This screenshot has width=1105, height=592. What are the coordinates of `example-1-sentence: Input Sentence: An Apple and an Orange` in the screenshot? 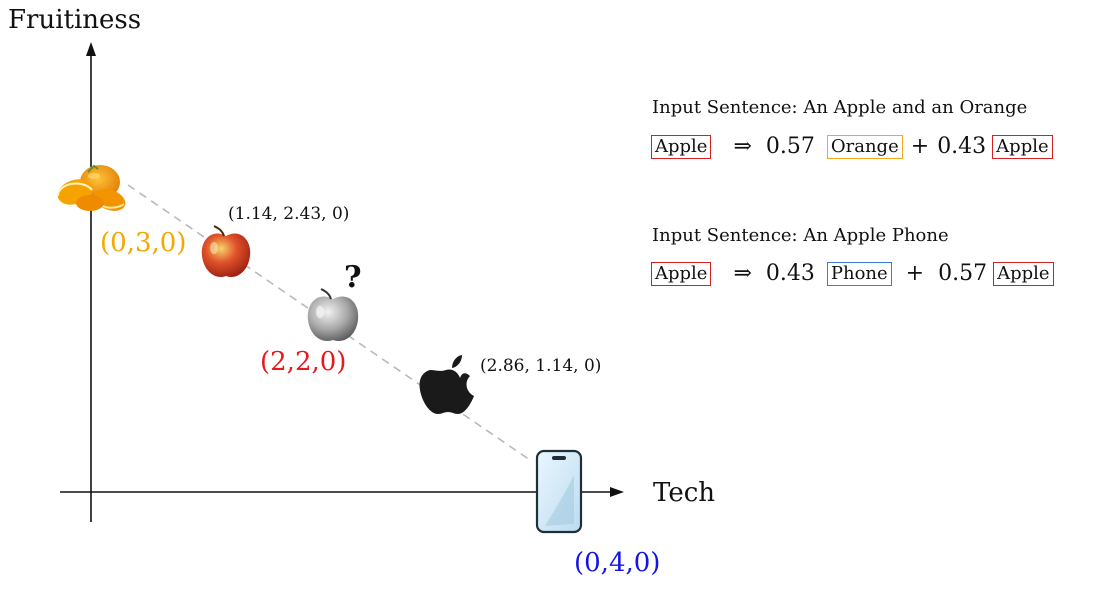 It's located at (840, 107).